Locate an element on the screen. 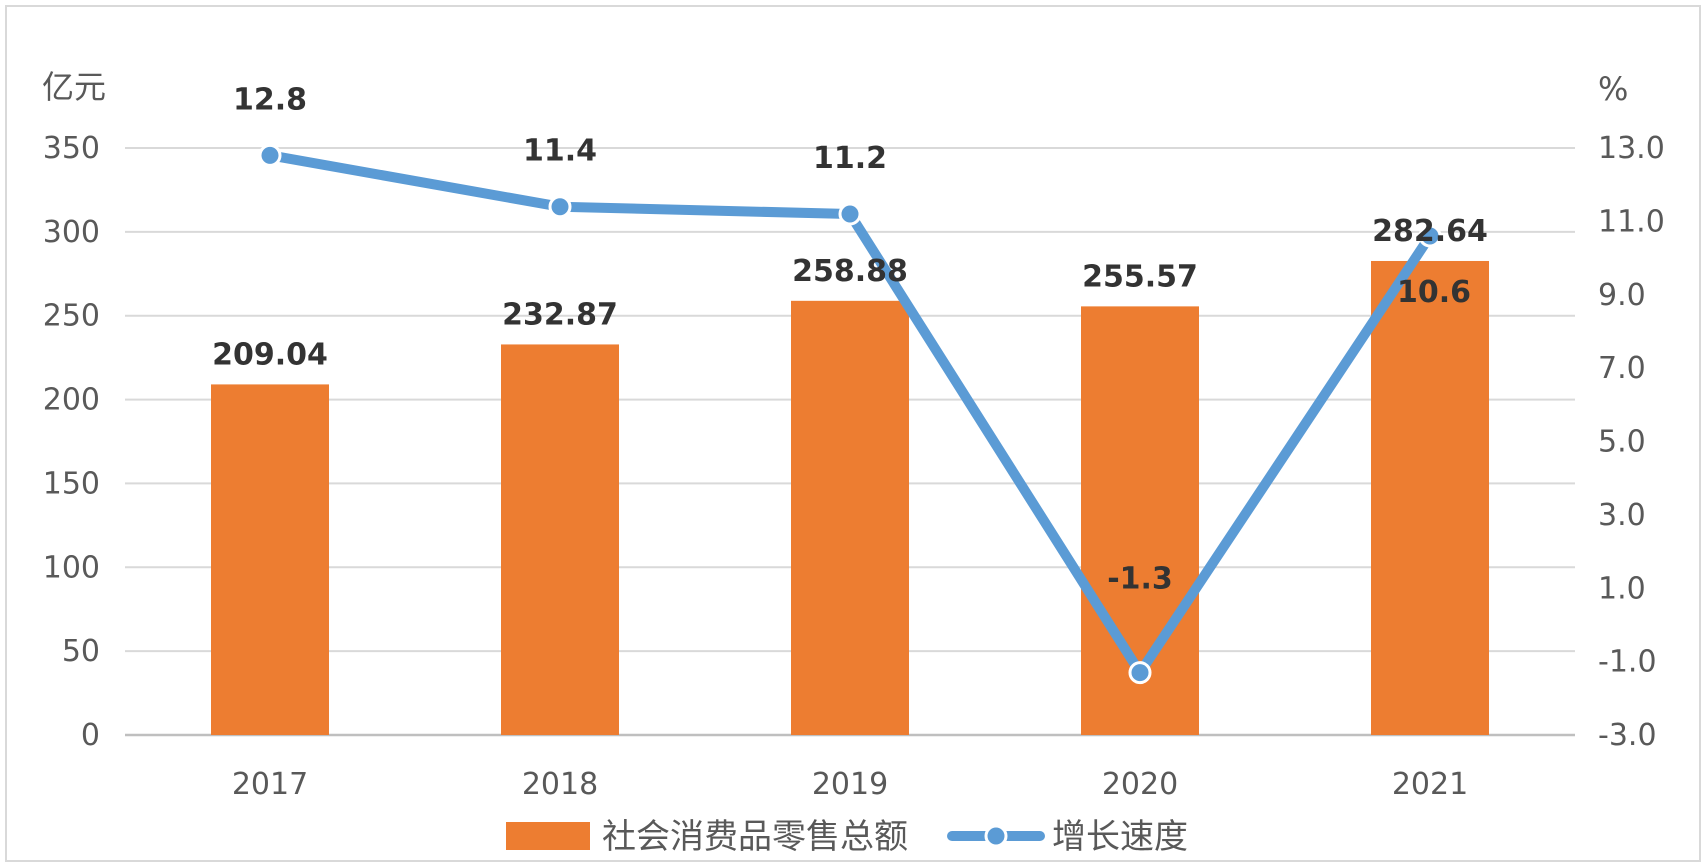 This screenshot has width=1706, height=867. y-left-tick-label: 200 is located at coordinates (71, 400).